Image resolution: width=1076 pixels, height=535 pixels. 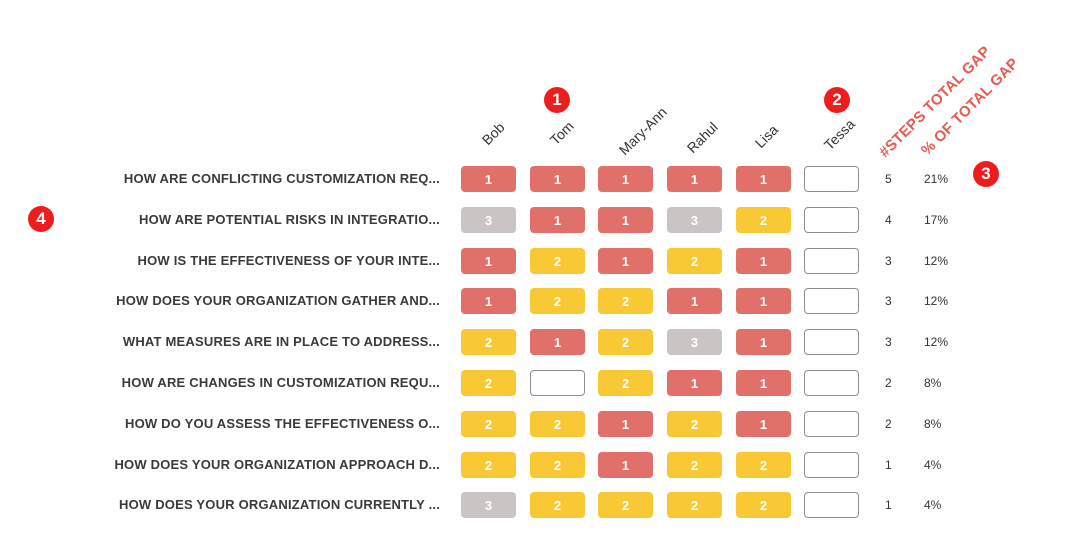 What do you see at coordinates (837, 100) in the screenshot?
I see `marker-2: 2` at bounding box center [837, 100].